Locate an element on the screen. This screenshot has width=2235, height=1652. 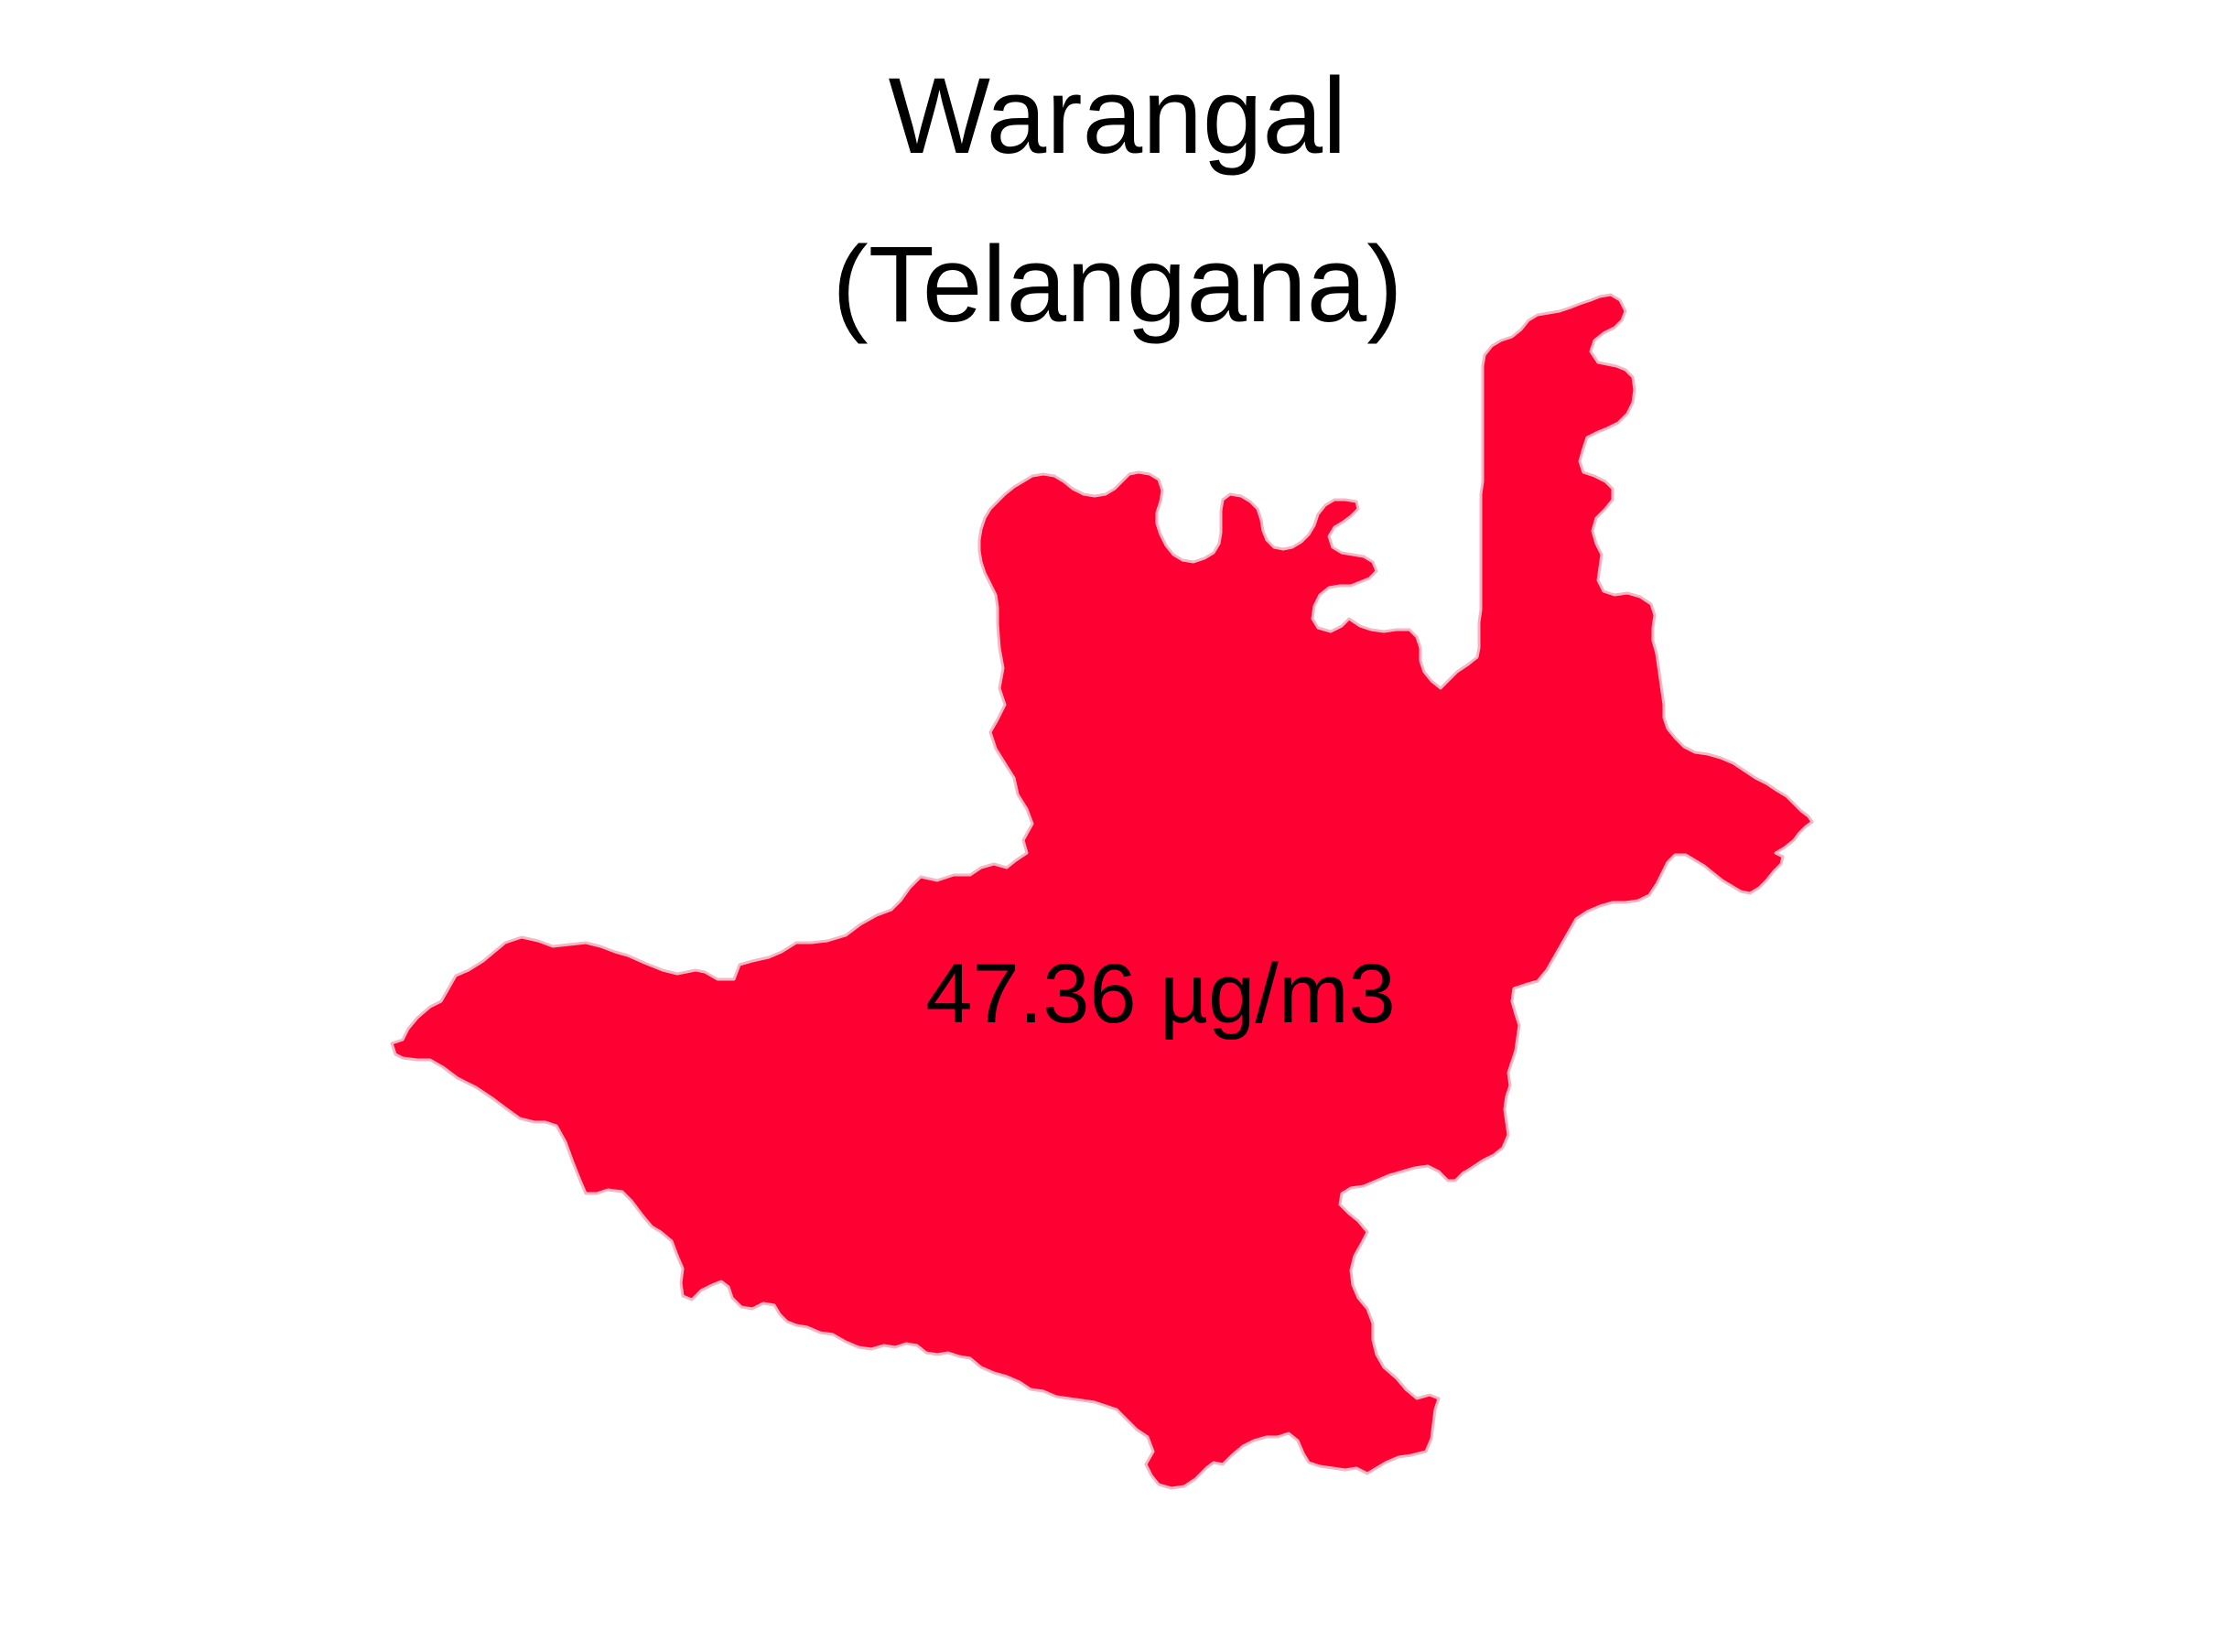
map-title-state: (Telangana) is located at coordinates (1118, 284).